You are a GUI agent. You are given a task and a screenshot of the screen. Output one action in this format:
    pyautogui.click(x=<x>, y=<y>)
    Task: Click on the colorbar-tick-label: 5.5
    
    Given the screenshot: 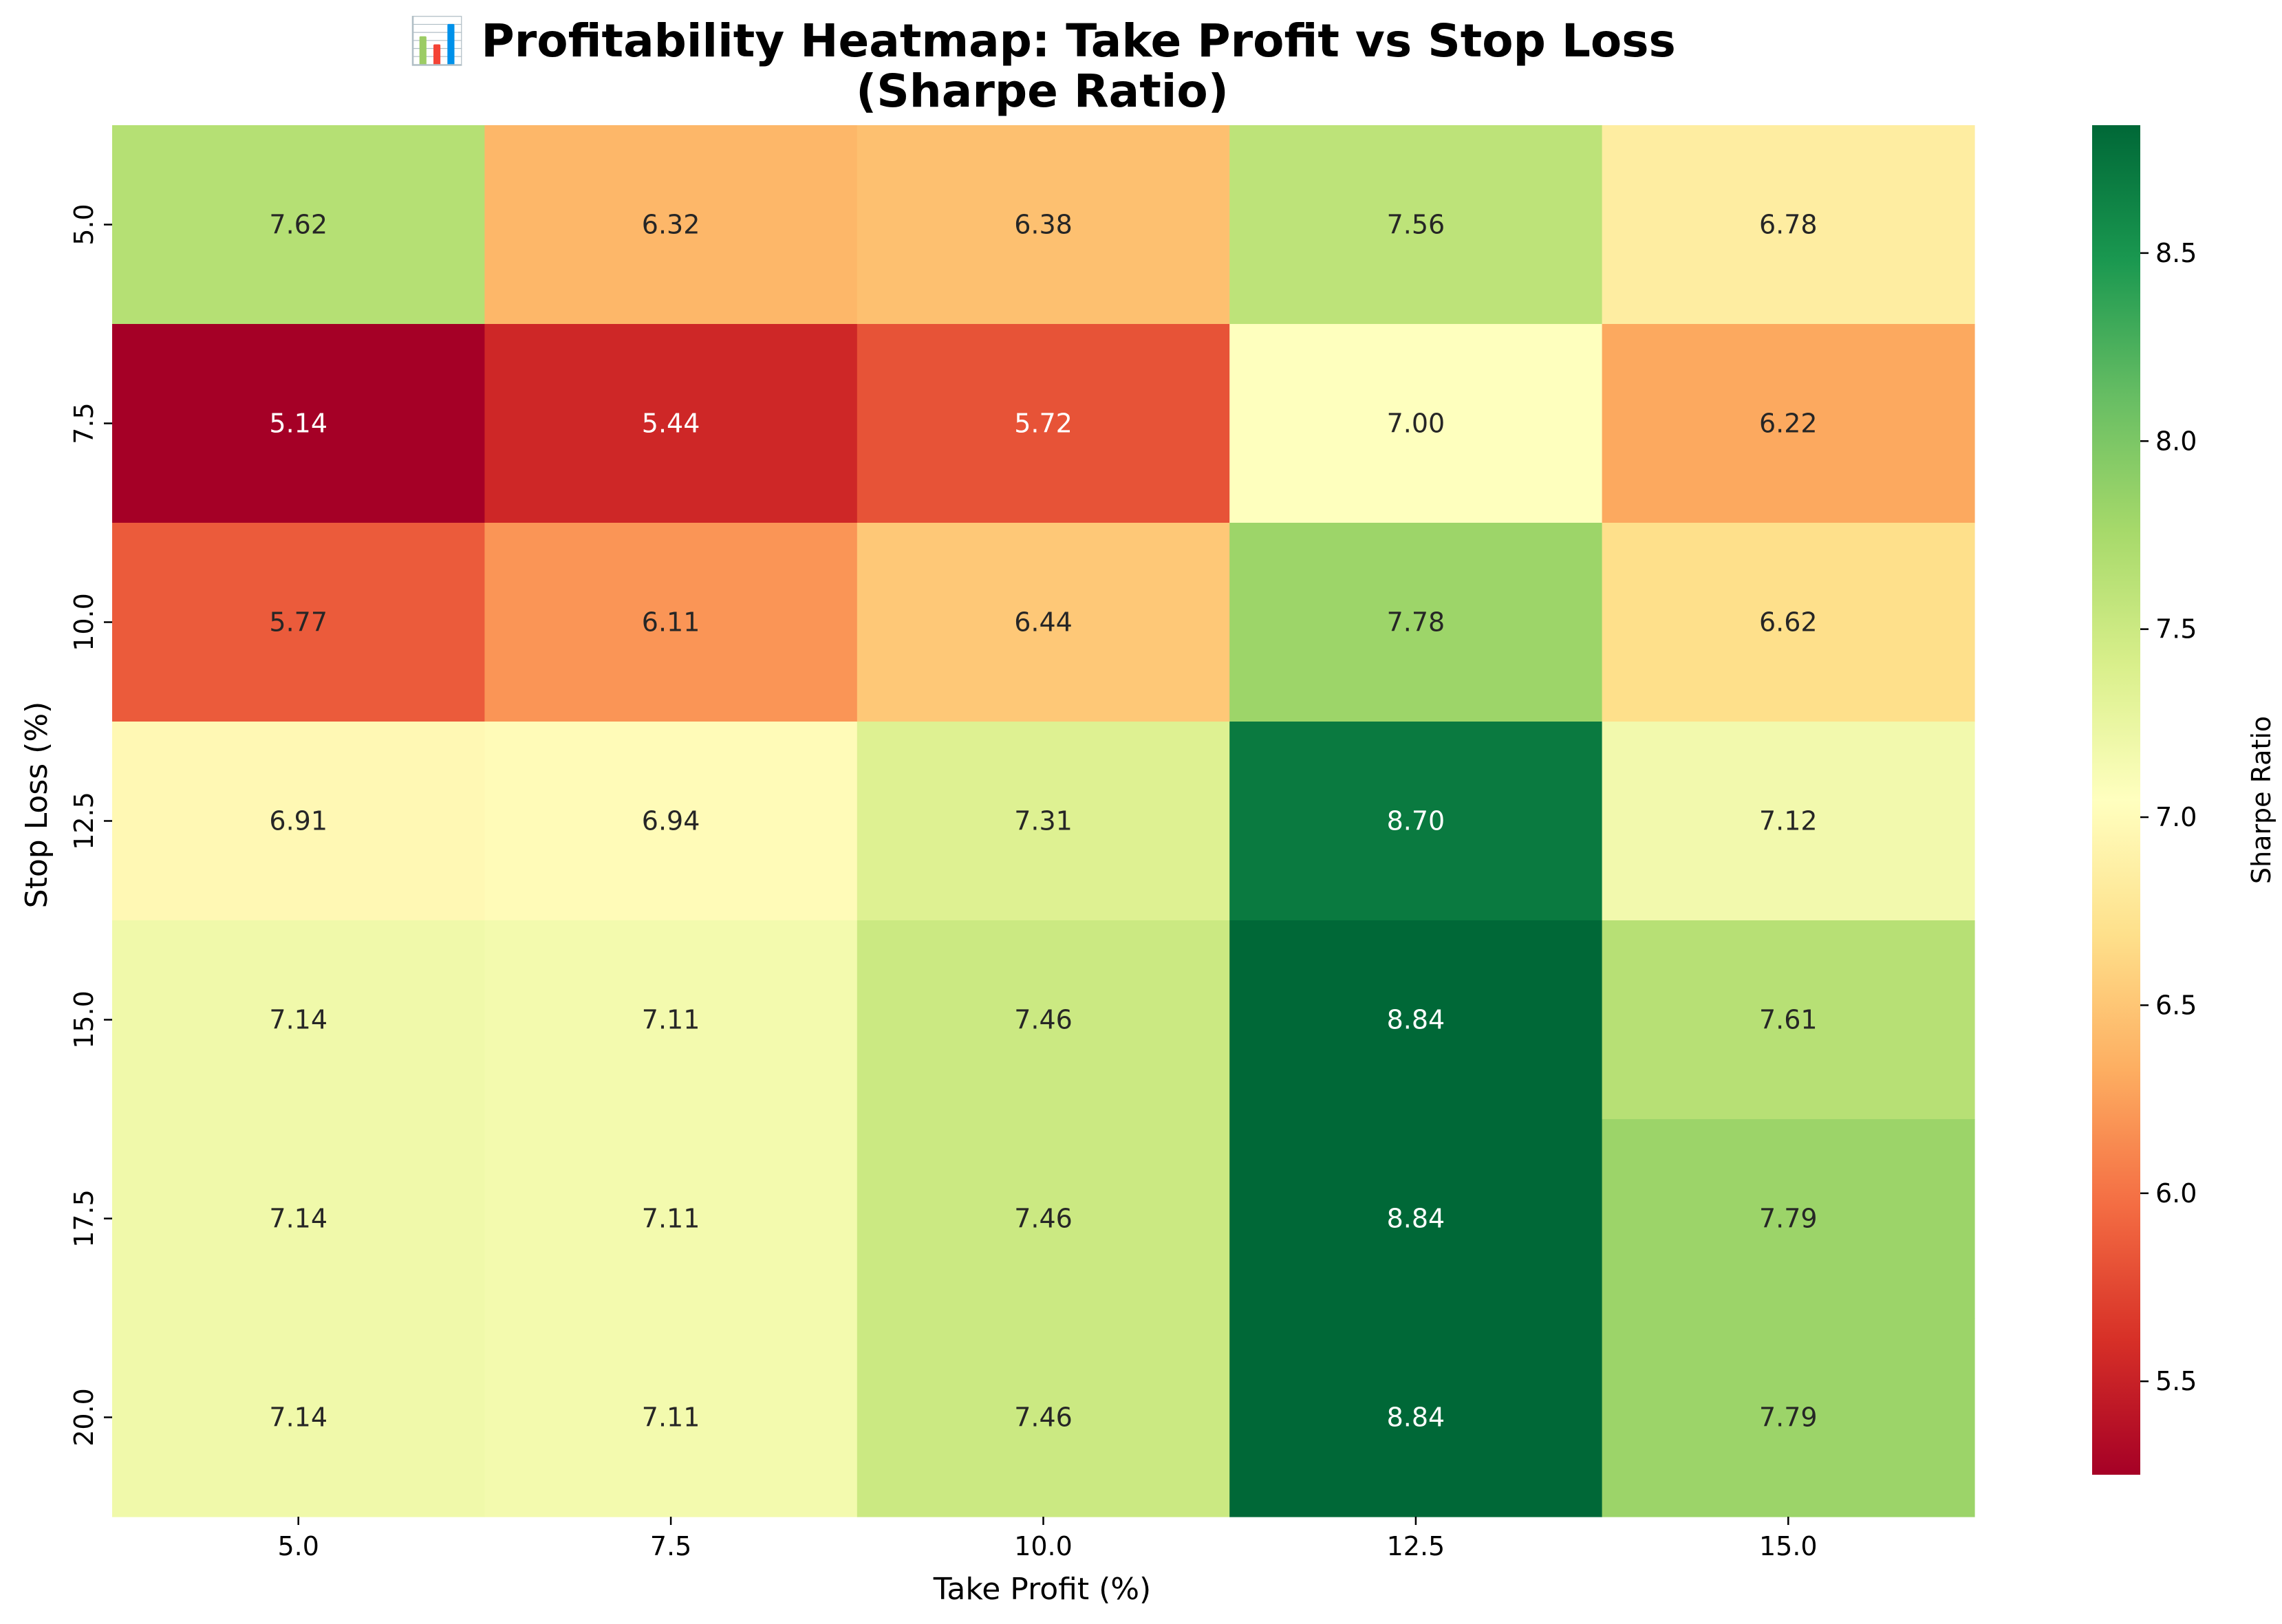 What is the action you would take?
    pyautogui.click(x=2176, y=1381)
    